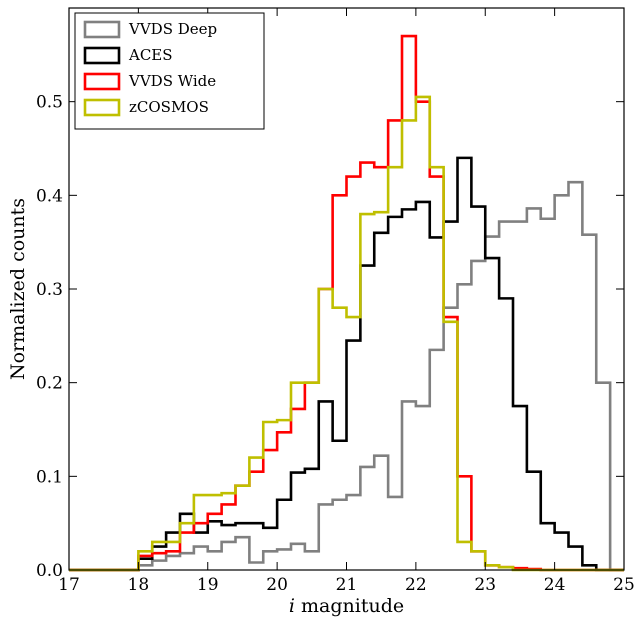 This screenshot has height=627, width=634. Describe the element at coordinates (349, 606) in the screenshot. I see `x-axis-label-rest: magnitude` at that location.